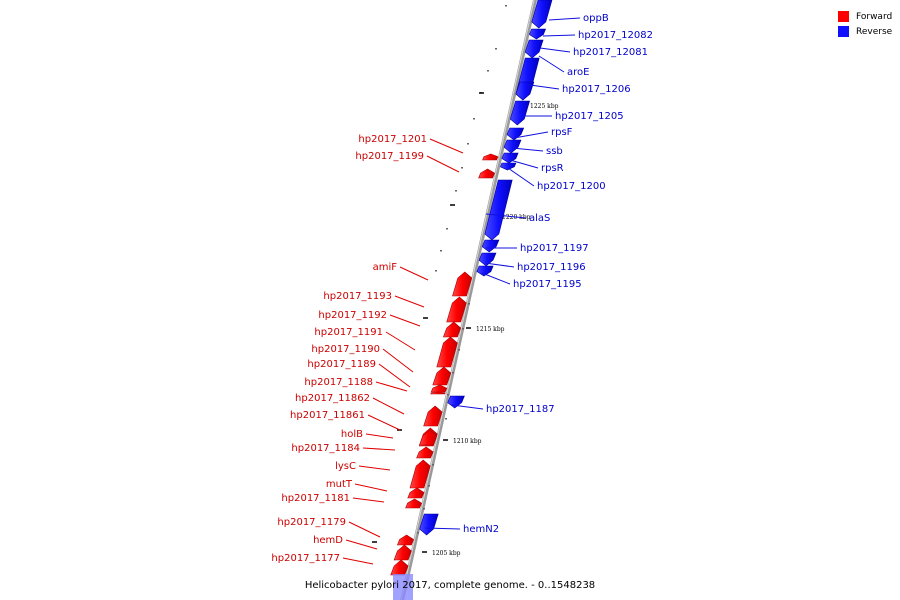 The width and height of the screenshot is (900, 600). What do you see at coordinates (462, 284) in the screenshot?
I see `gene-glyph-amif` at bounding box center [462, 284].